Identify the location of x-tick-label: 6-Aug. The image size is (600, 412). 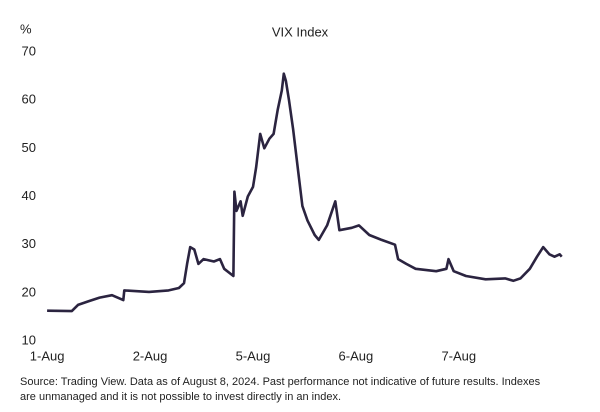
(356, 355).